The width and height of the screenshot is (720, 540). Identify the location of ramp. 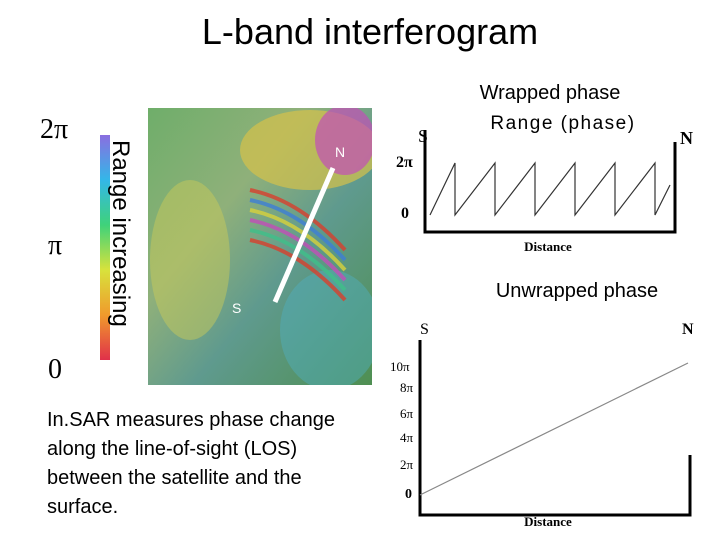
(554, 429).